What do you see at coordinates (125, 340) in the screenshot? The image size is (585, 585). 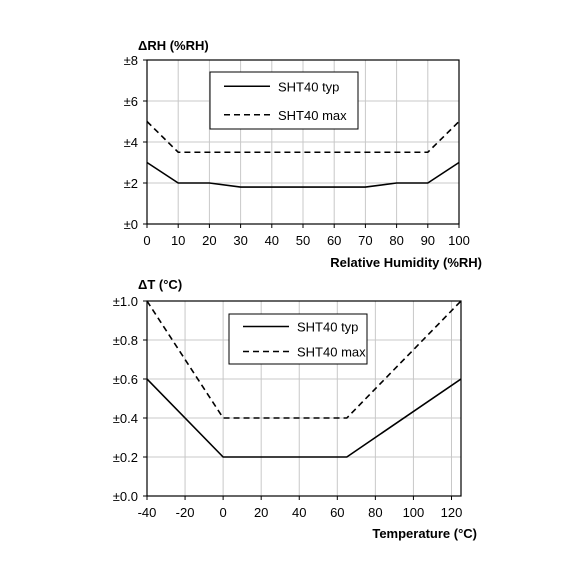 I see `y-tick-label: ±0.8` at bounding box center [125, 340].